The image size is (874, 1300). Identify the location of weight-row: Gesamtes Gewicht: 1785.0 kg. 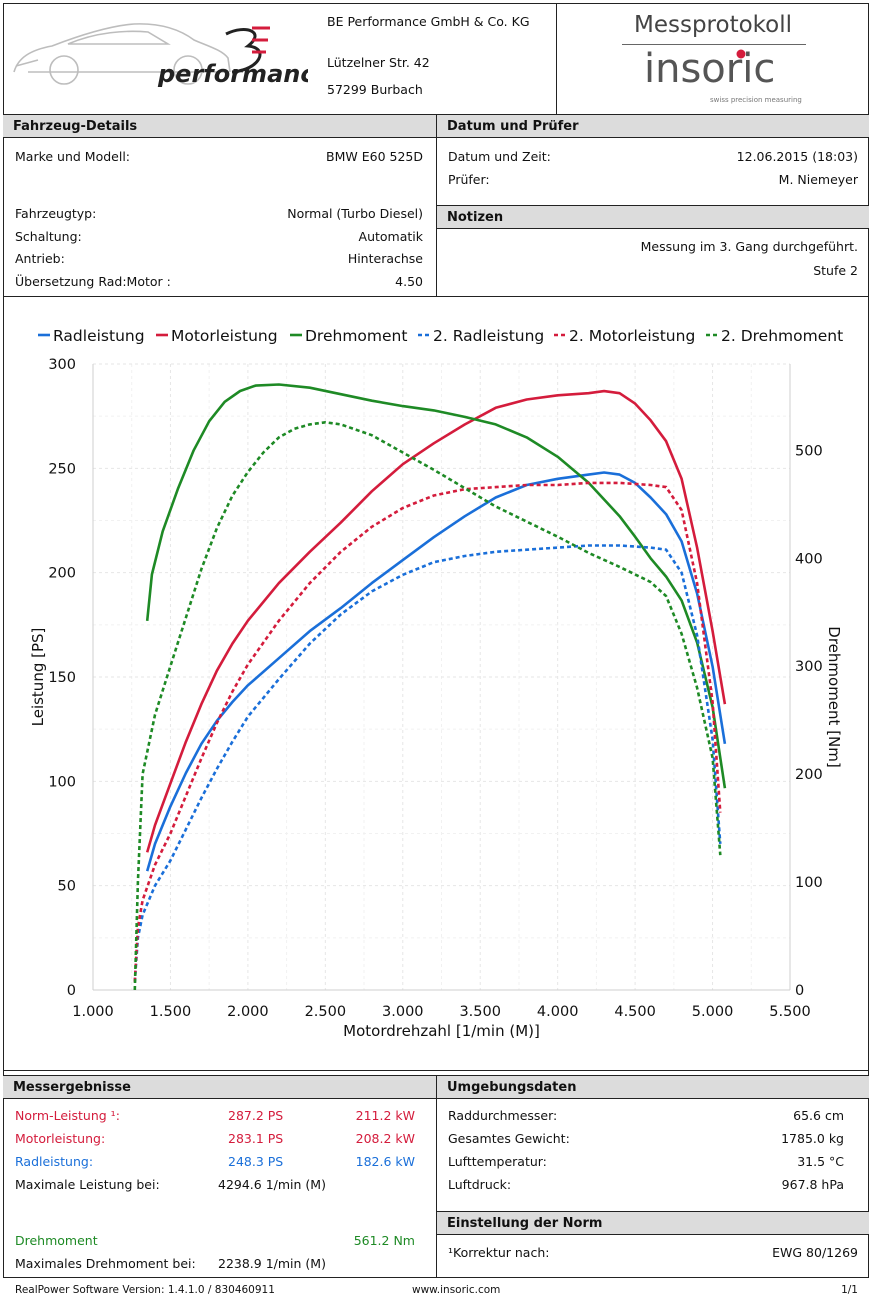
(646, 1139).